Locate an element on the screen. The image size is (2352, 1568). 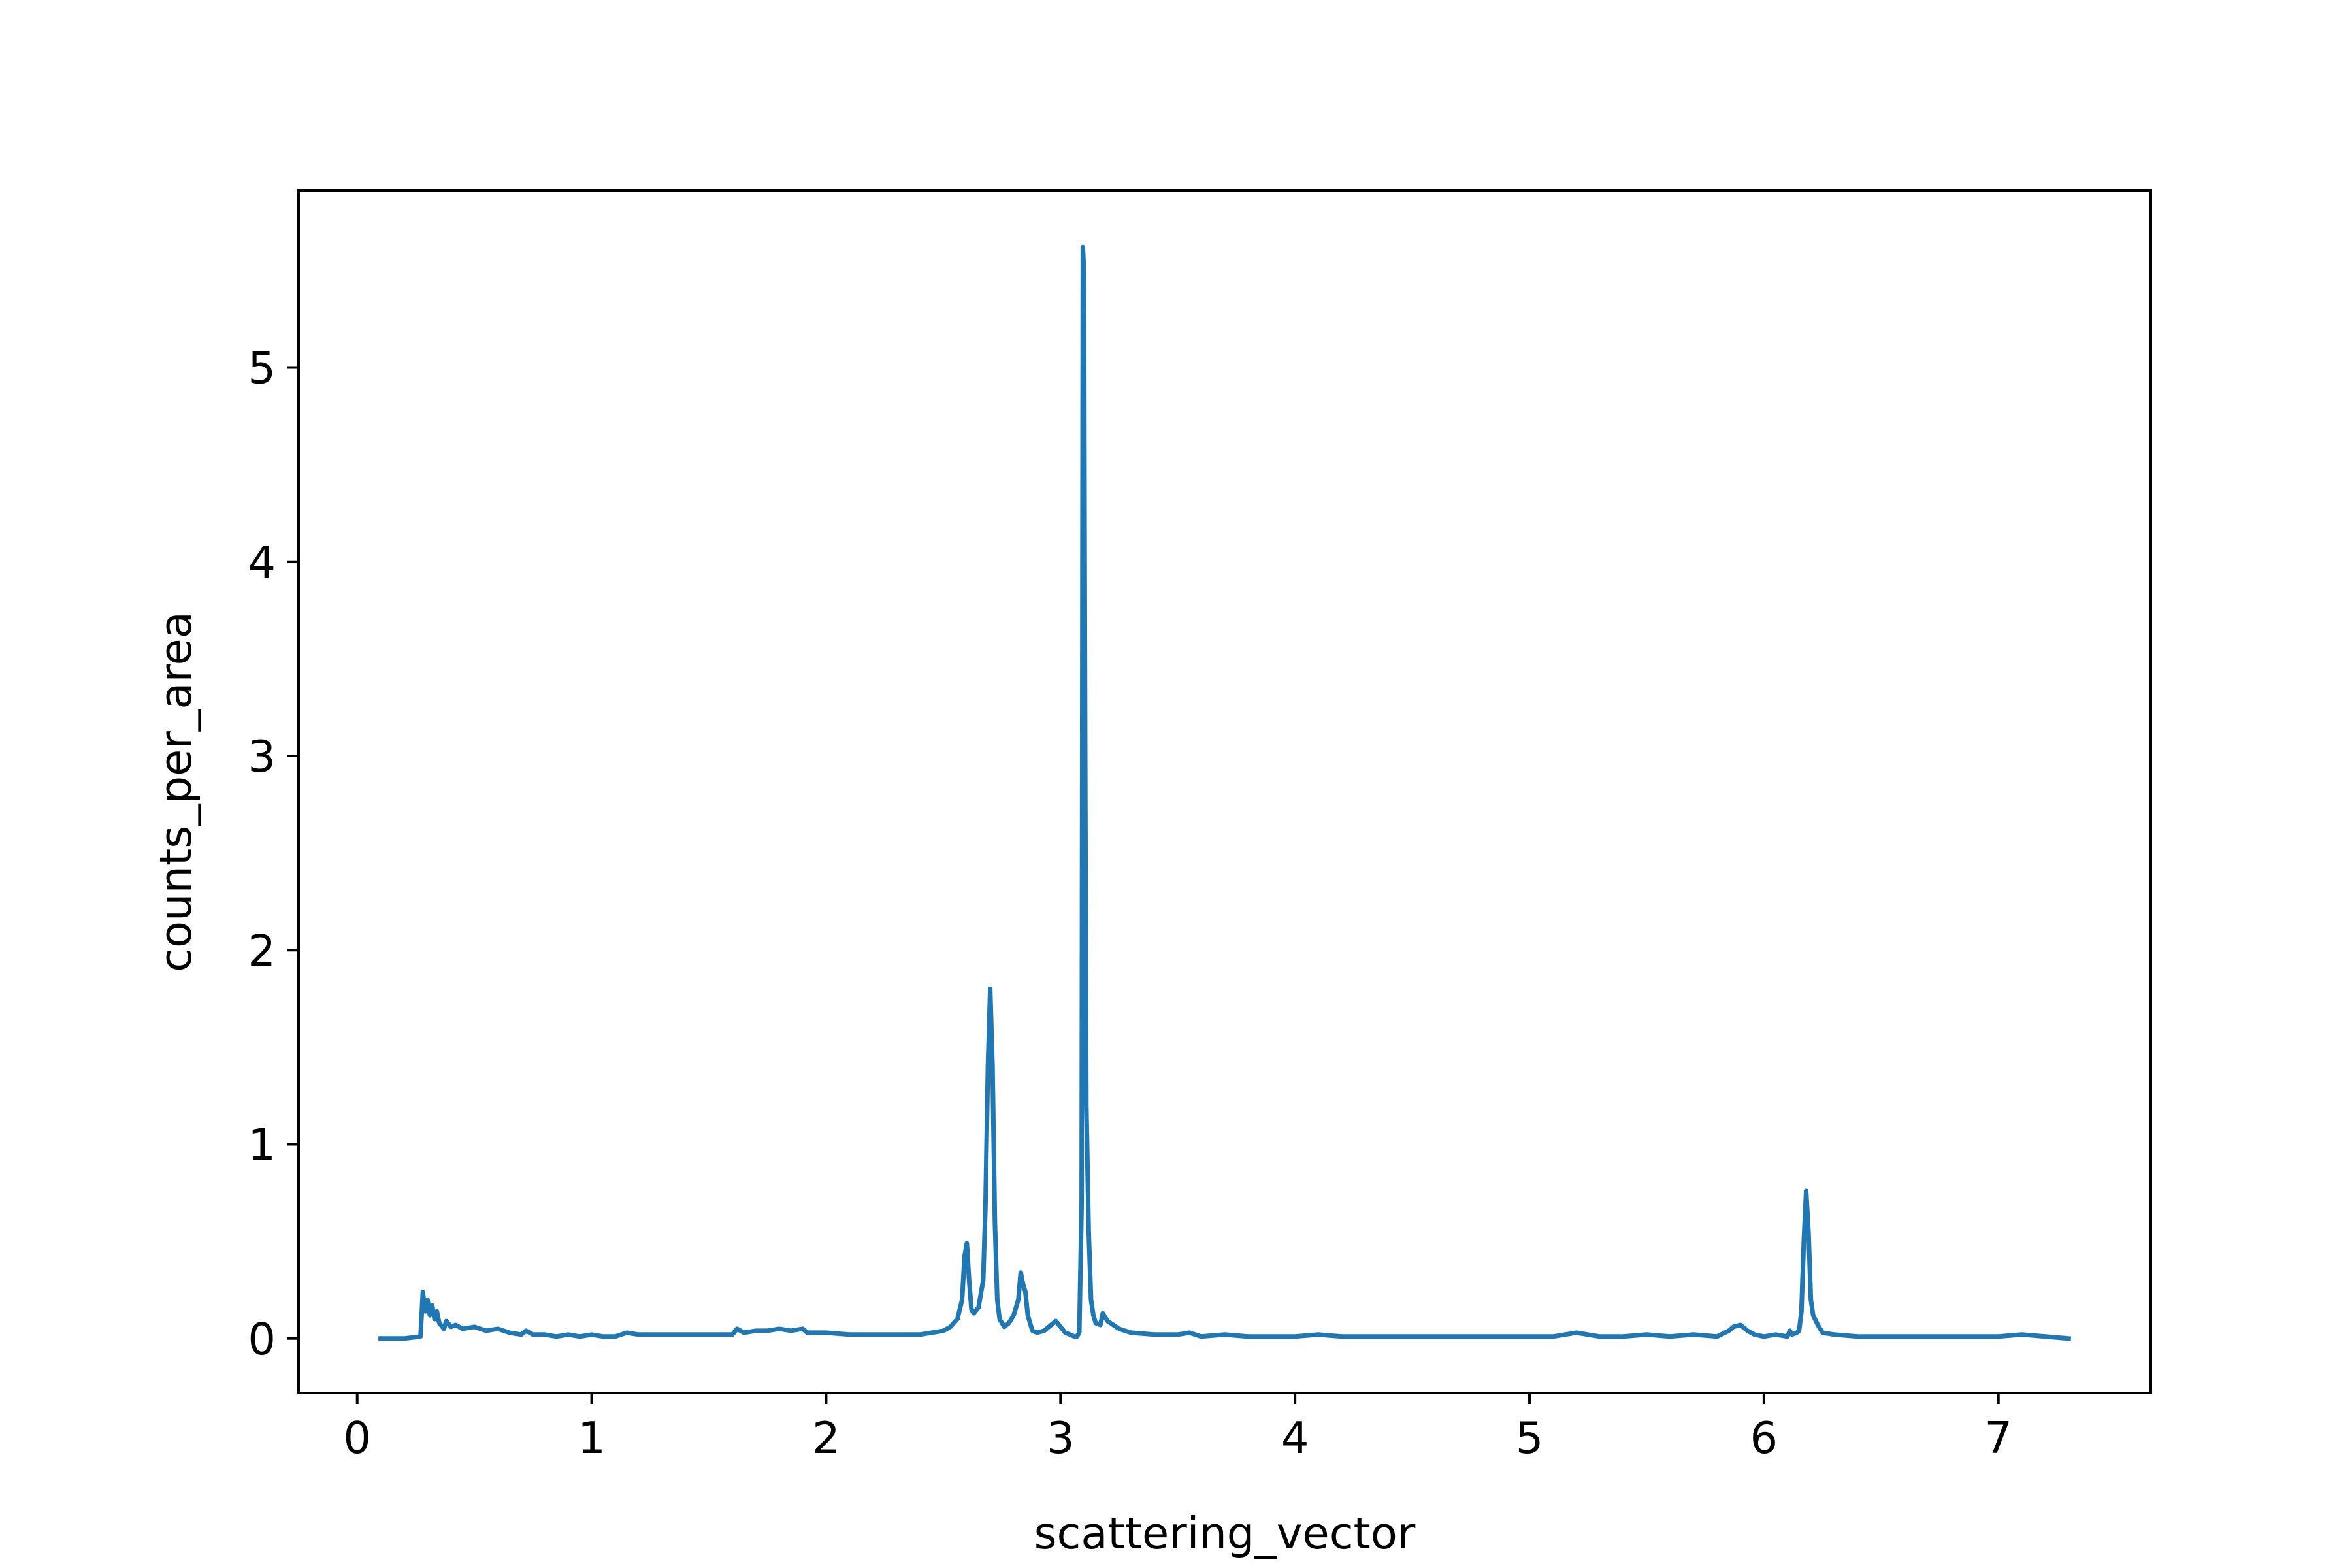
x-tick-label: 7 is located at coordinates (1998, 1438).